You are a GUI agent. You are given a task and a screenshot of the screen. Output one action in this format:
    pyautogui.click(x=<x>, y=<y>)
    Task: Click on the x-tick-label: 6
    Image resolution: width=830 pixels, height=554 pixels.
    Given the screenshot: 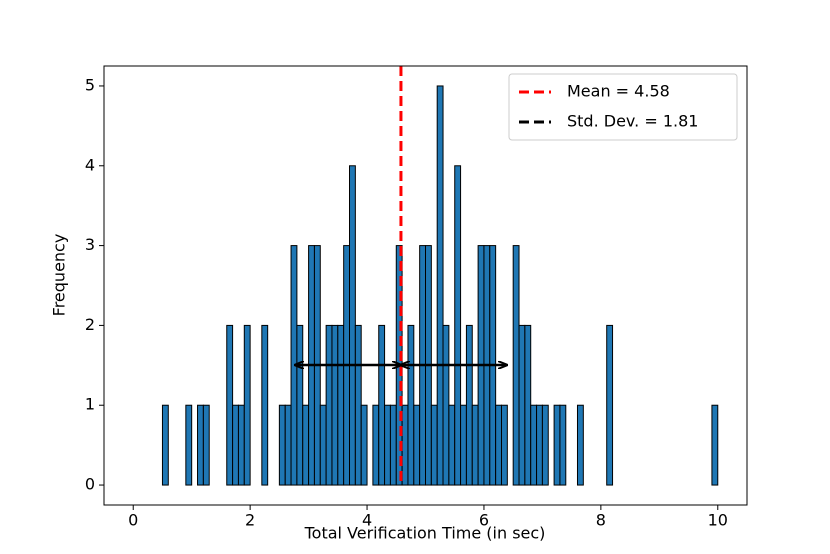 What is the action you would take?
    pyautogui.click(x=484, y=520)
    